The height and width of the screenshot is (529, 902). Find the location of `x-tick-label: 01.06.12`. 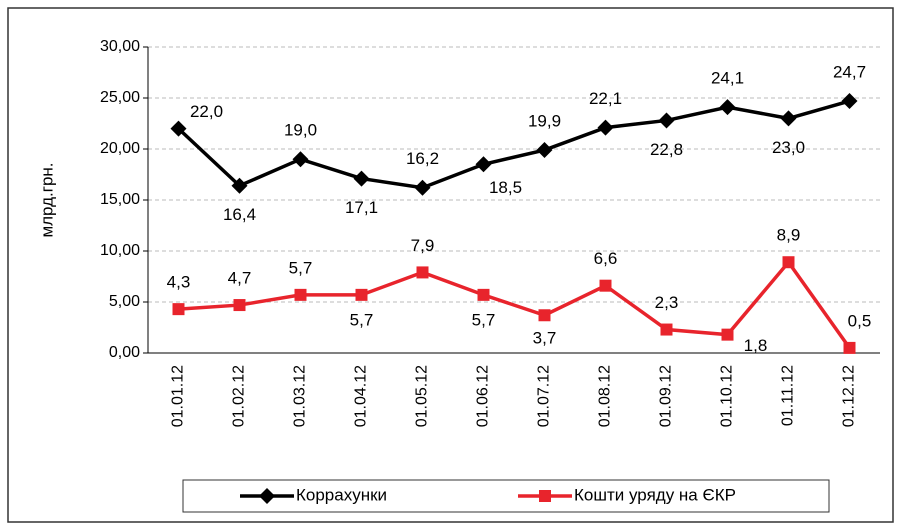

x-tick-label: 01.06.12 is located at coordinates (483, 396).